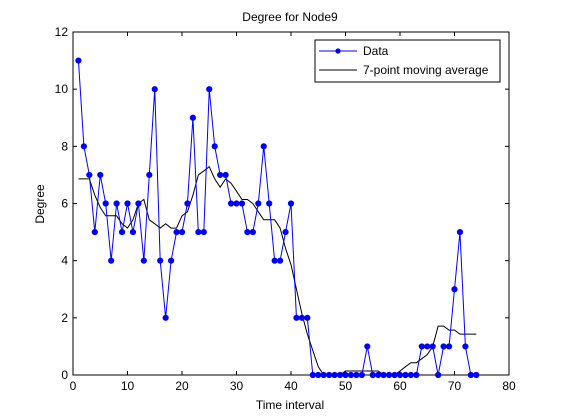  I want to click on y-tick-label: 6, so click(64, 204).